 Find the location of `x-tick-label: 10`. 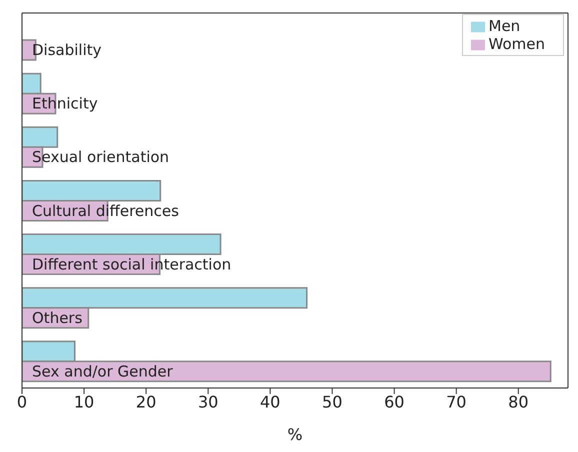

x-tick-label: 10 is located at coordinates (84, 402).